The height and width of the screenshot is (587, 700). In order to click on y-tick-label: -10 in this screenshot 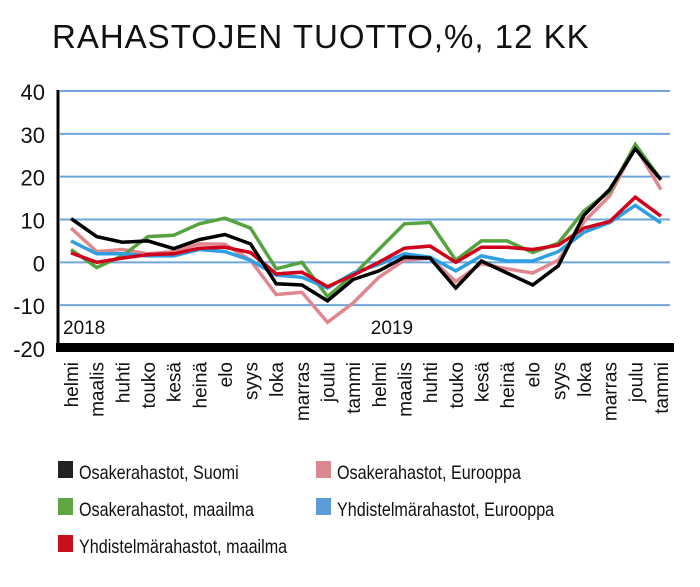, I will do `click(29, 306)`.